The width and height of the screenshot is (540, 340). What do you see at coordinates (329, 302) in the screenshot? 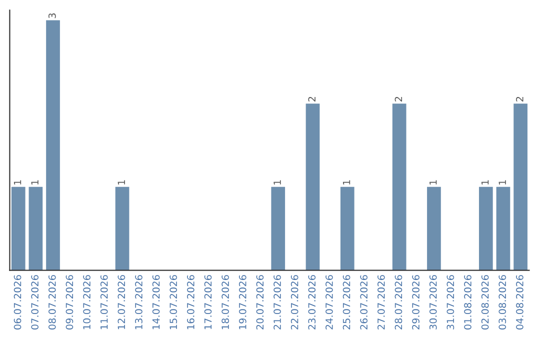
I see `x-tick-label: 24.07.2026` at bounding box center [329, 302].